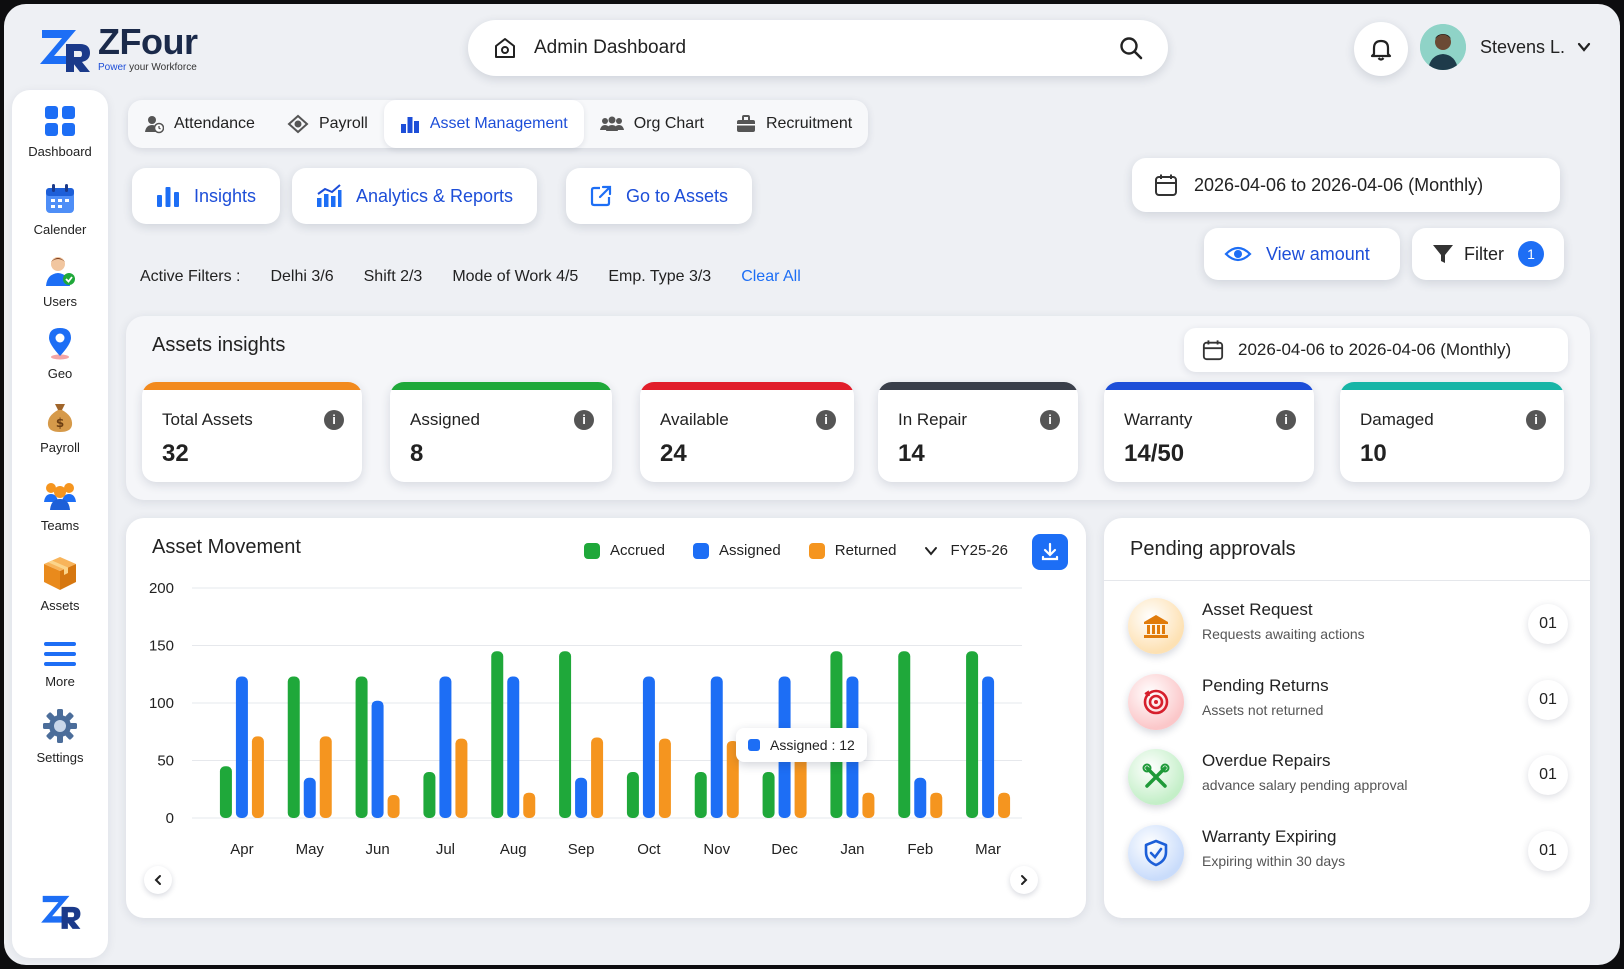 Image resolution: width=1624 pixels, height=969 pixels. What do you see at coordinates (60, 736) in the screenshot?
I see `sidebar-item-settings: Settings` at bounding box center [60, 736].